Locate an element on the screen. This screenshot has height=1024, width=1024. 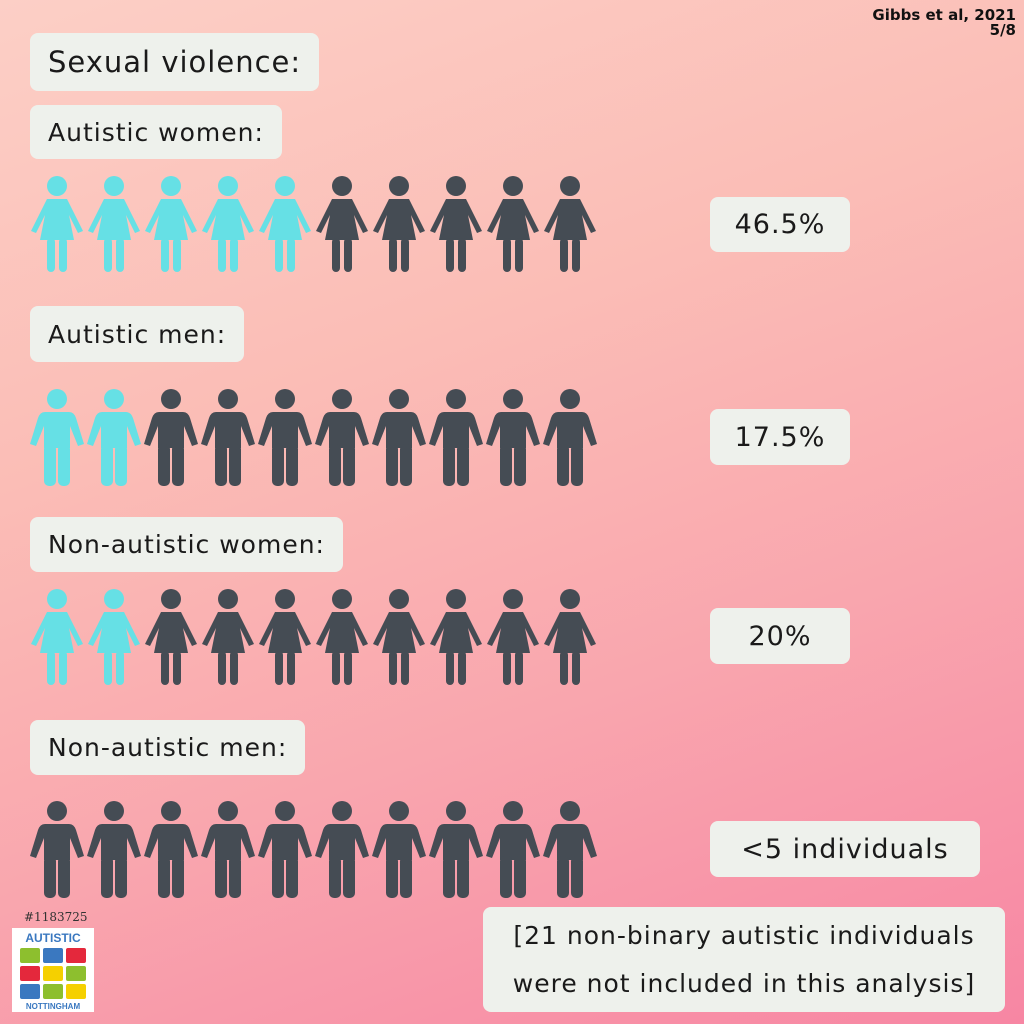
group-label: Non-autistic men: is located at coordinates (168, 747).